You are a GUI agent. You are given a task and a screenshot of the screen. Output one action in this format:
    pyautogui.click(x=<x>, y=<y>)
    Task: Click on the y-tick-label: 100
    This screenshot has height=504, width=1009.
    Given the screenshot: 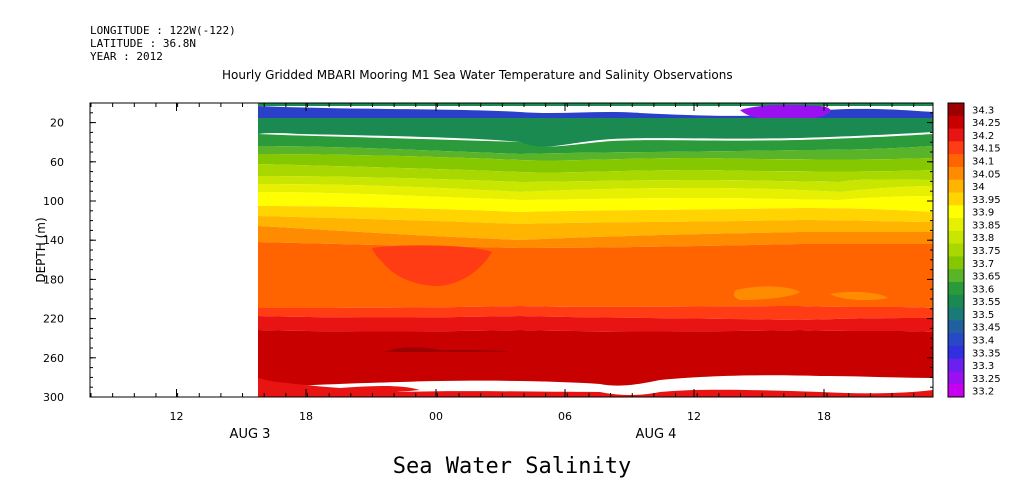 What is the action you would take?
    pyautogui.click(x=53, y=201)
    